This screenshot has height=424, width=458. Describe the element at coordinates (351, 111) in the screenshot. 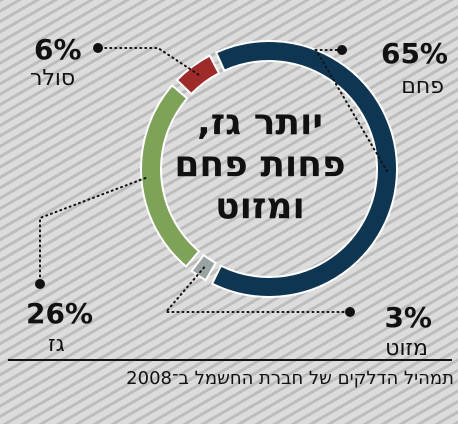

I see `leader-line-coal` at that location.